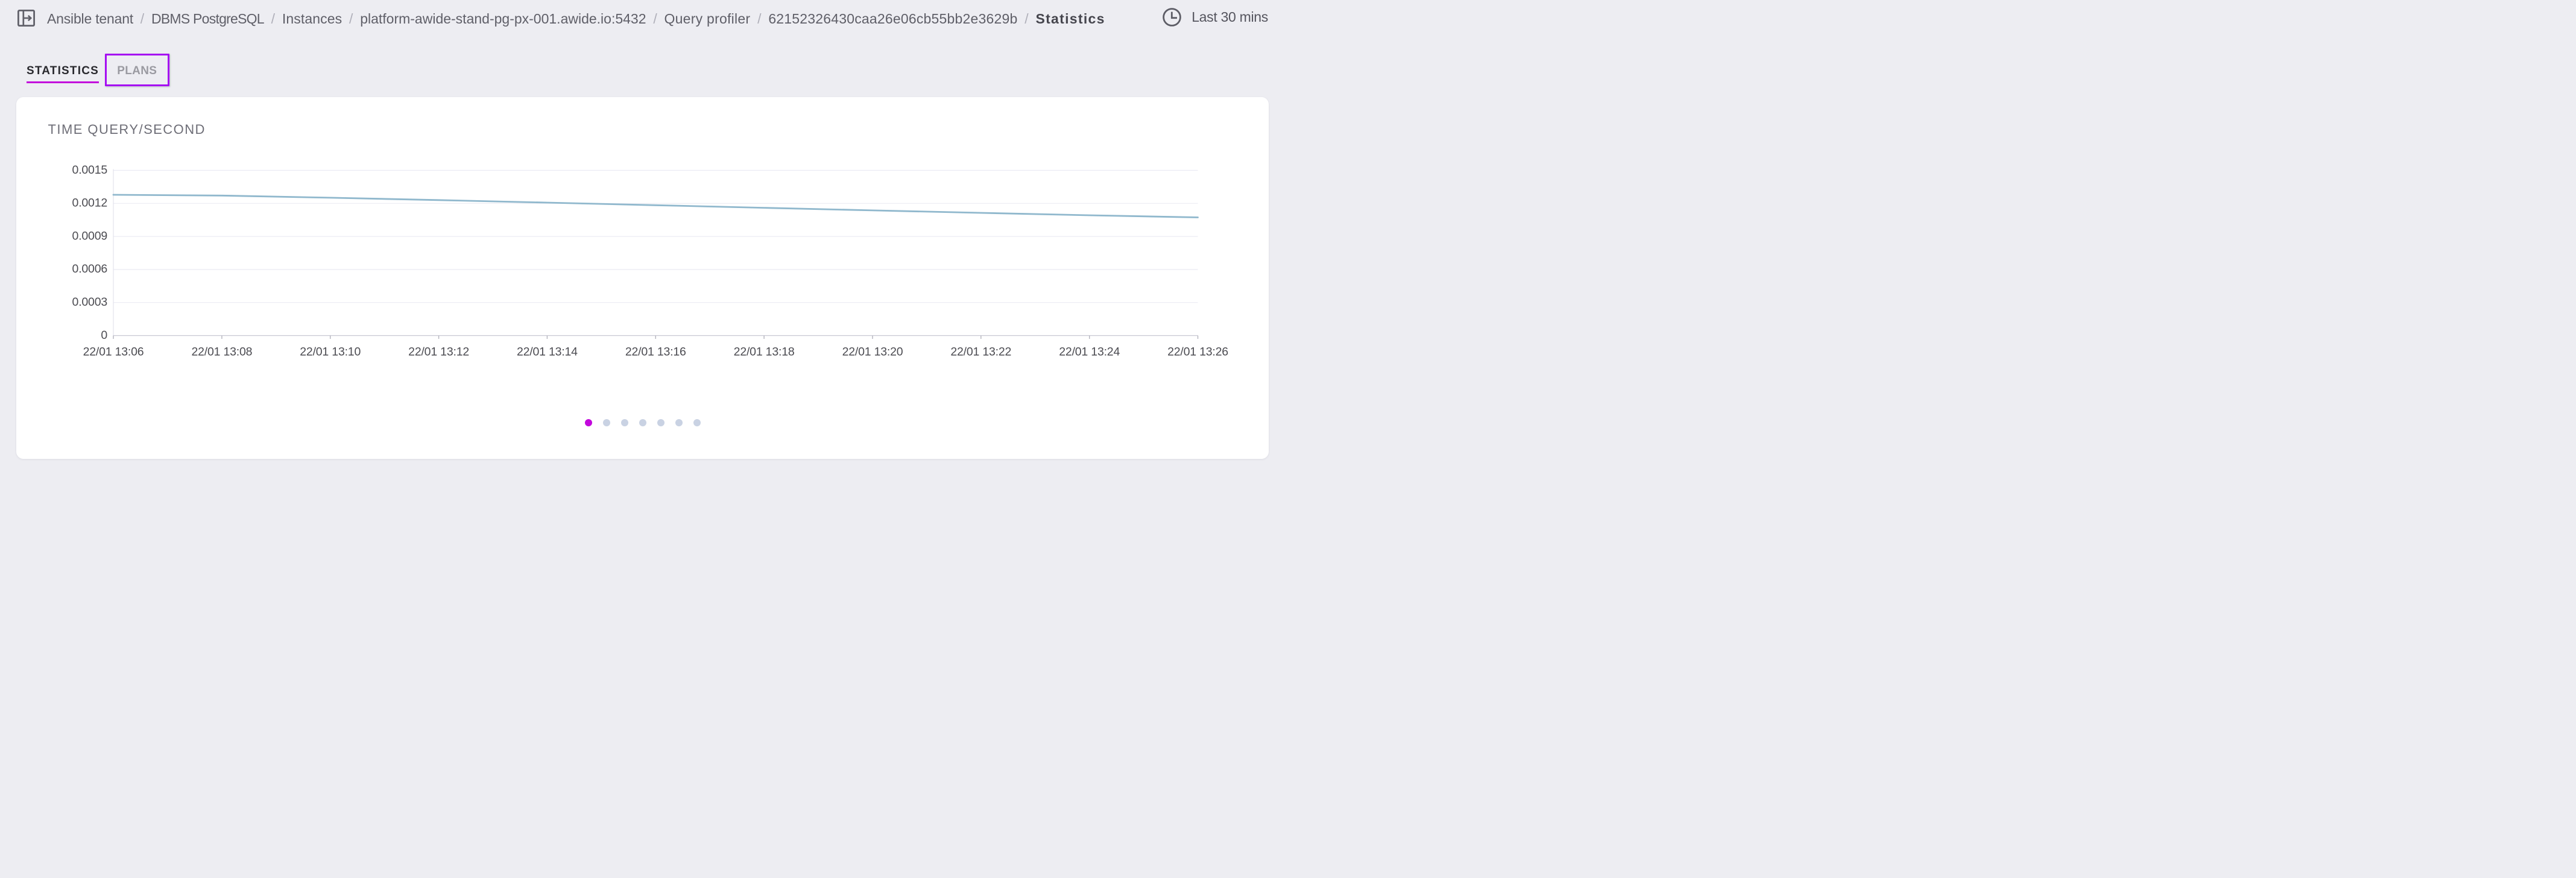  I want to click on svg-text: 22/01 13:10, so click(330, 351).